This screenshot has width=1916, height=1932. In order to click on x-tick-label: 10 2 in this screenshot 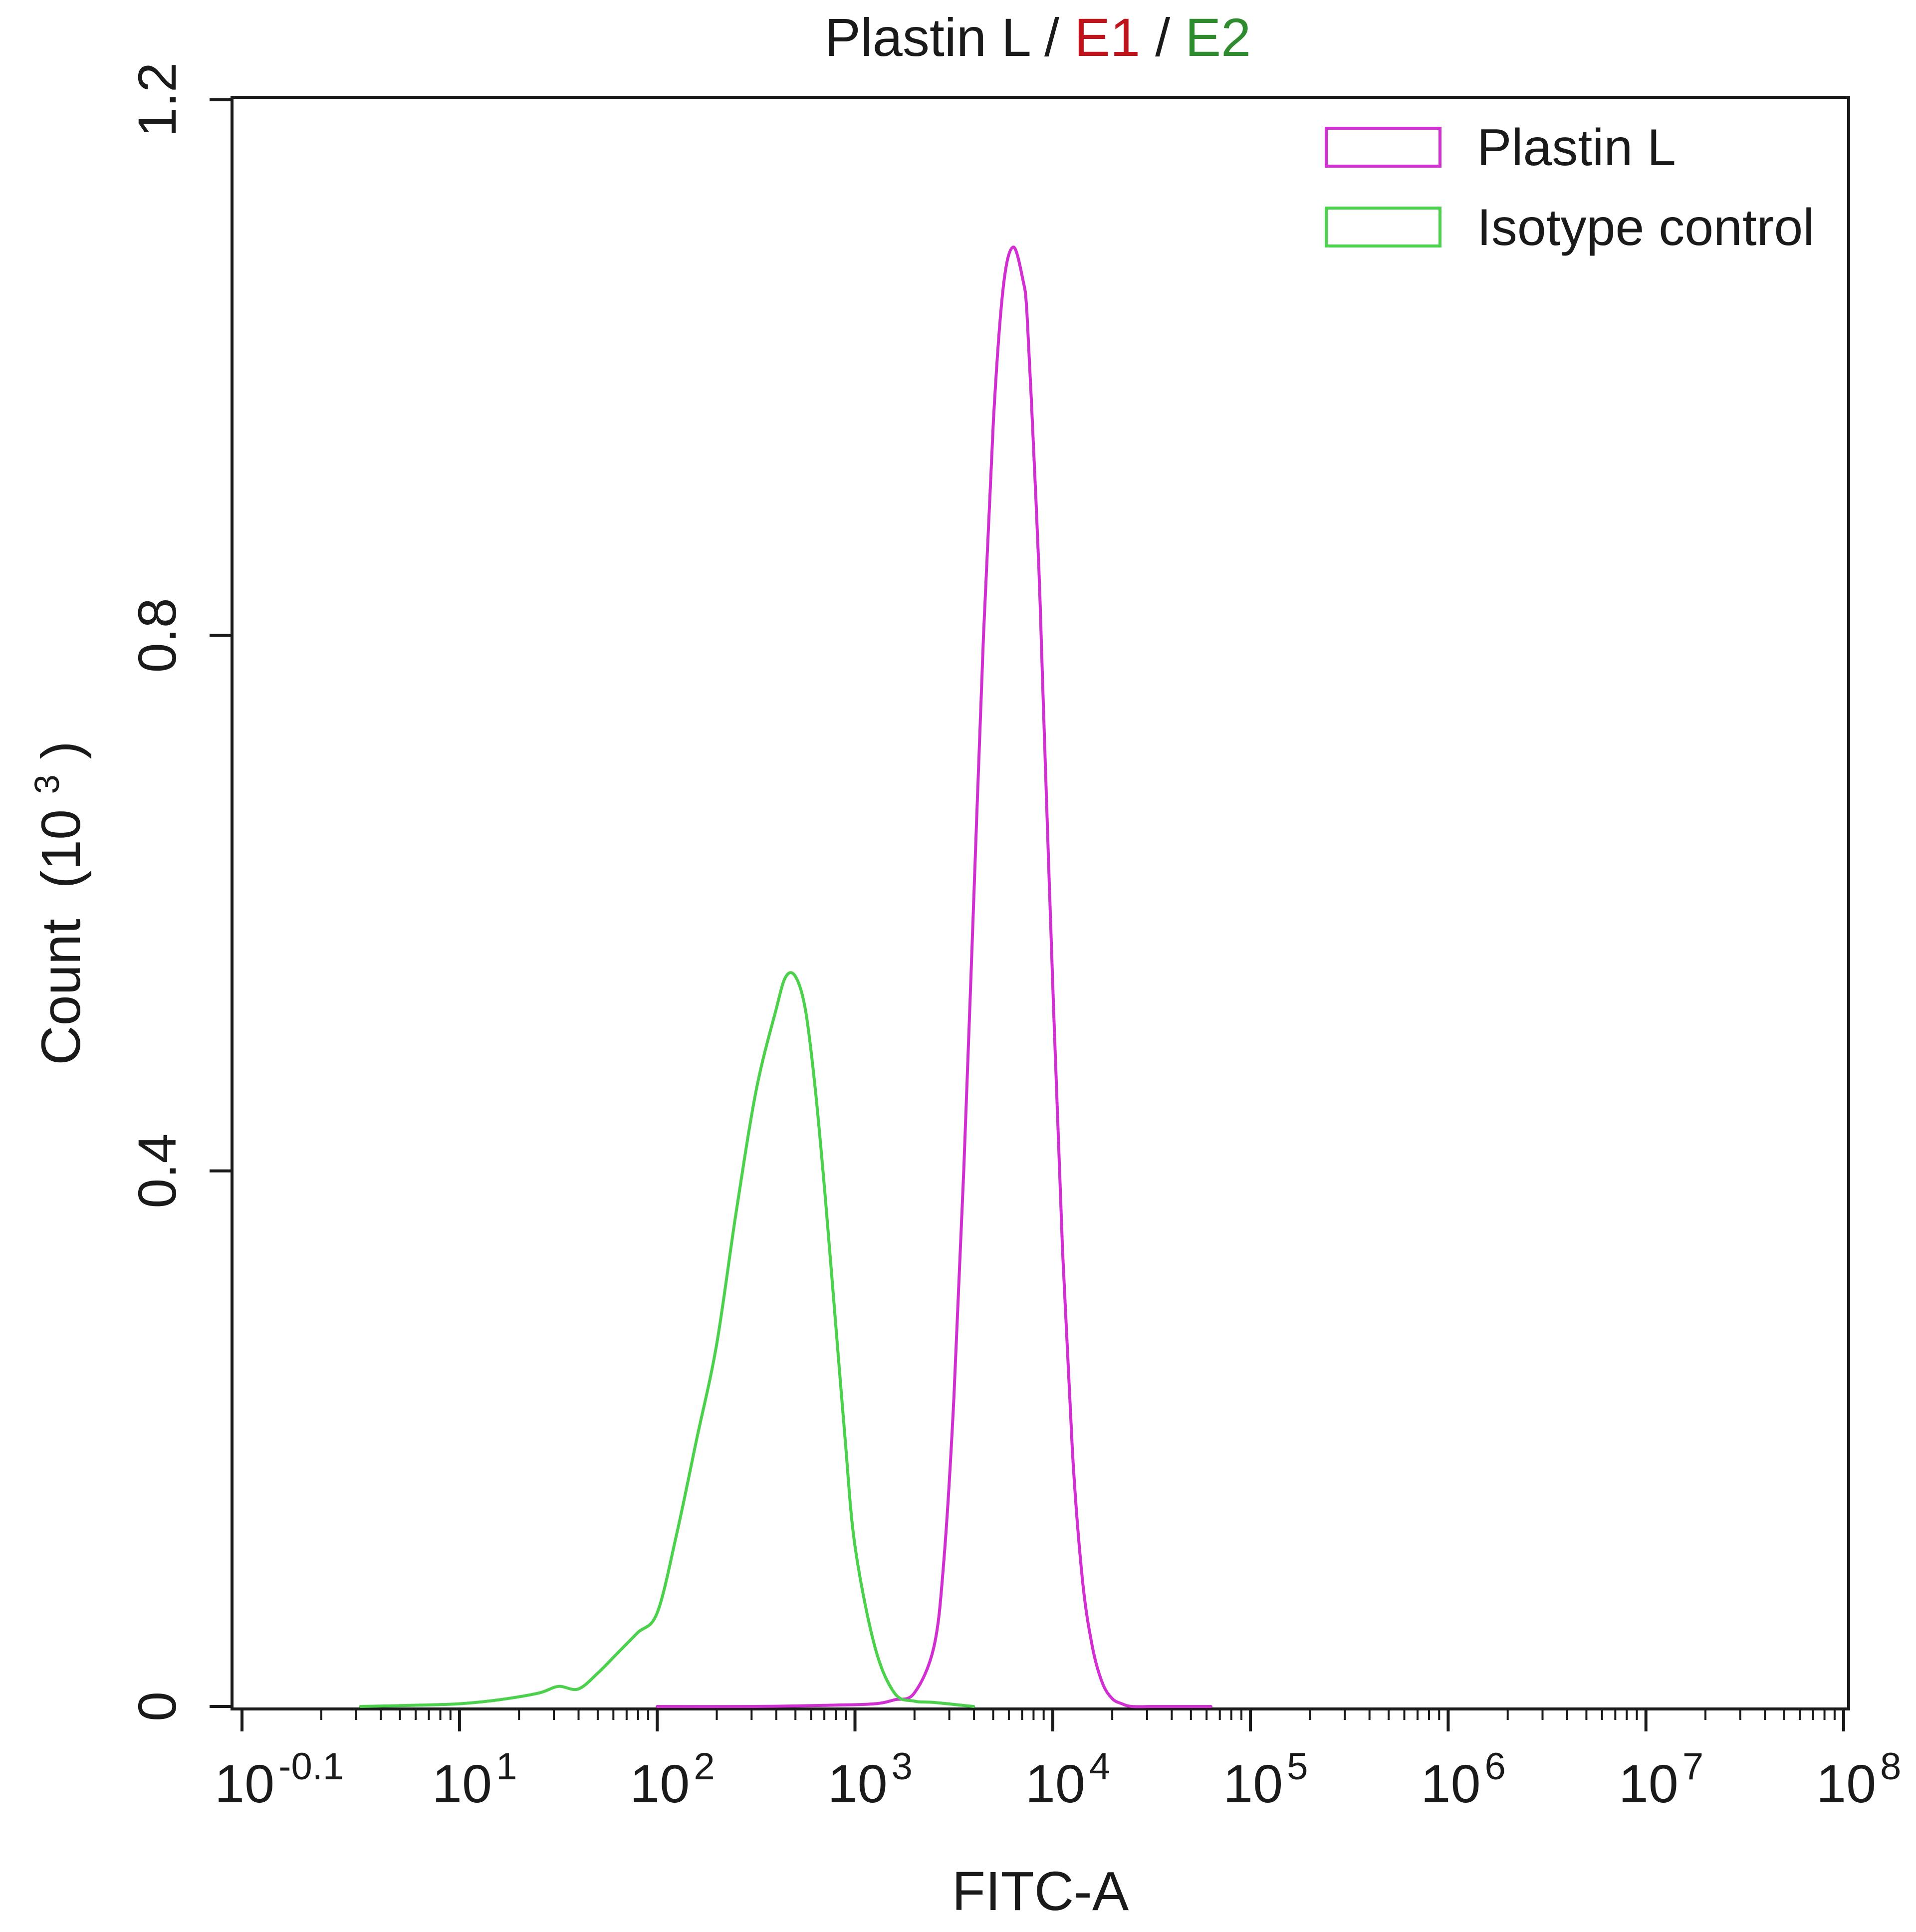, I will do `click(672, 1779)`.